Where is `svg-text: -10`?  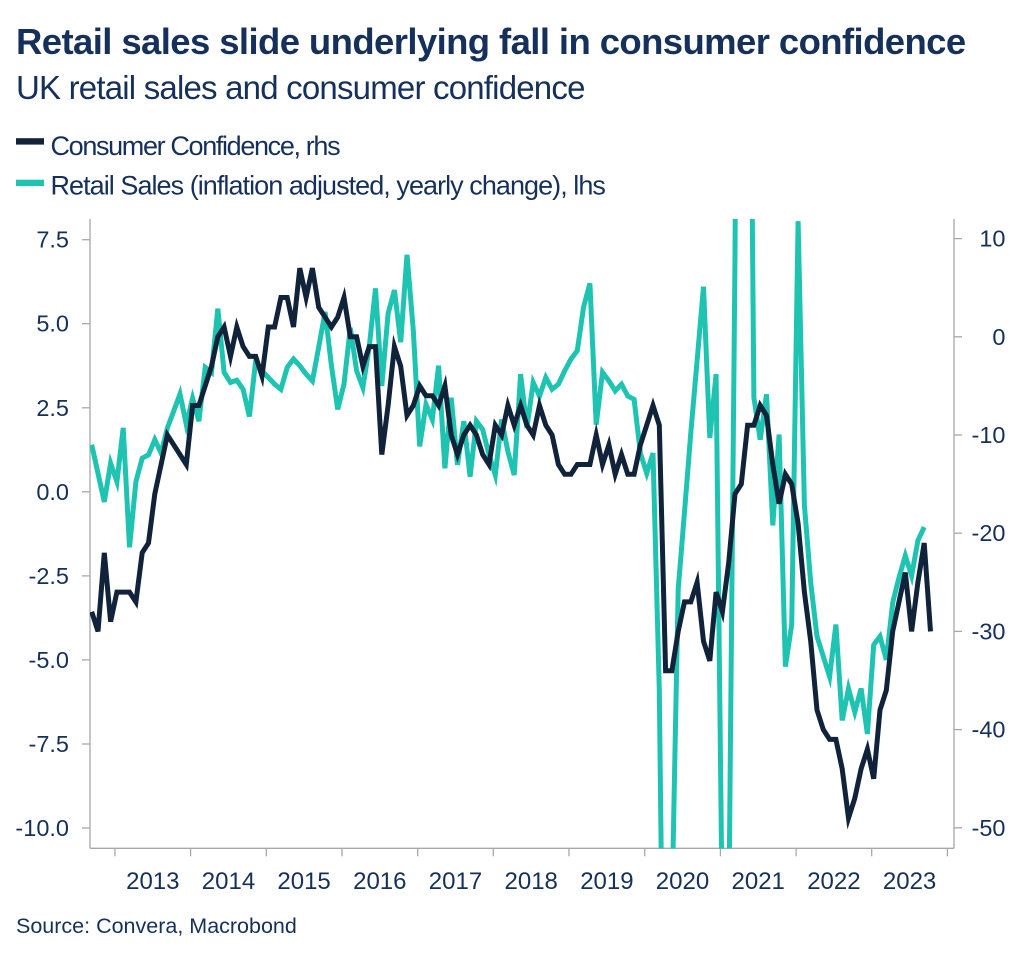
svg-text: -10 is located at coordinates (989, 435).